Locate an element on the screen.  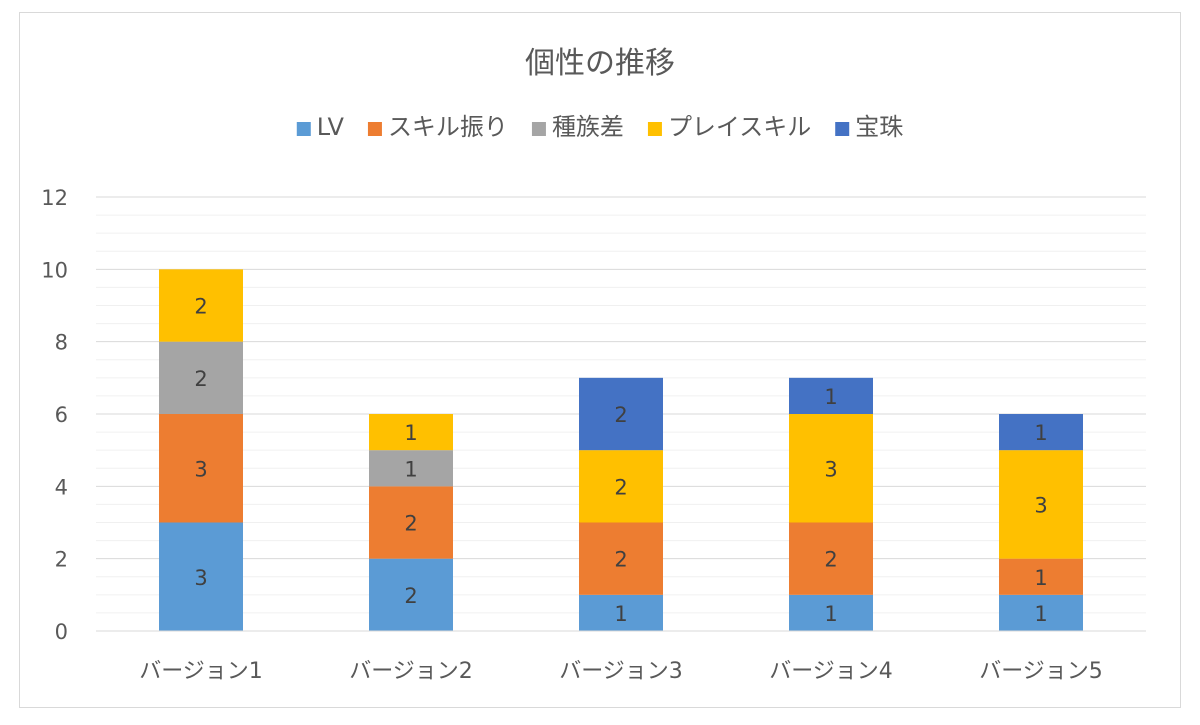
legend-label: 宝珠 is located at coordinates (879, 127).